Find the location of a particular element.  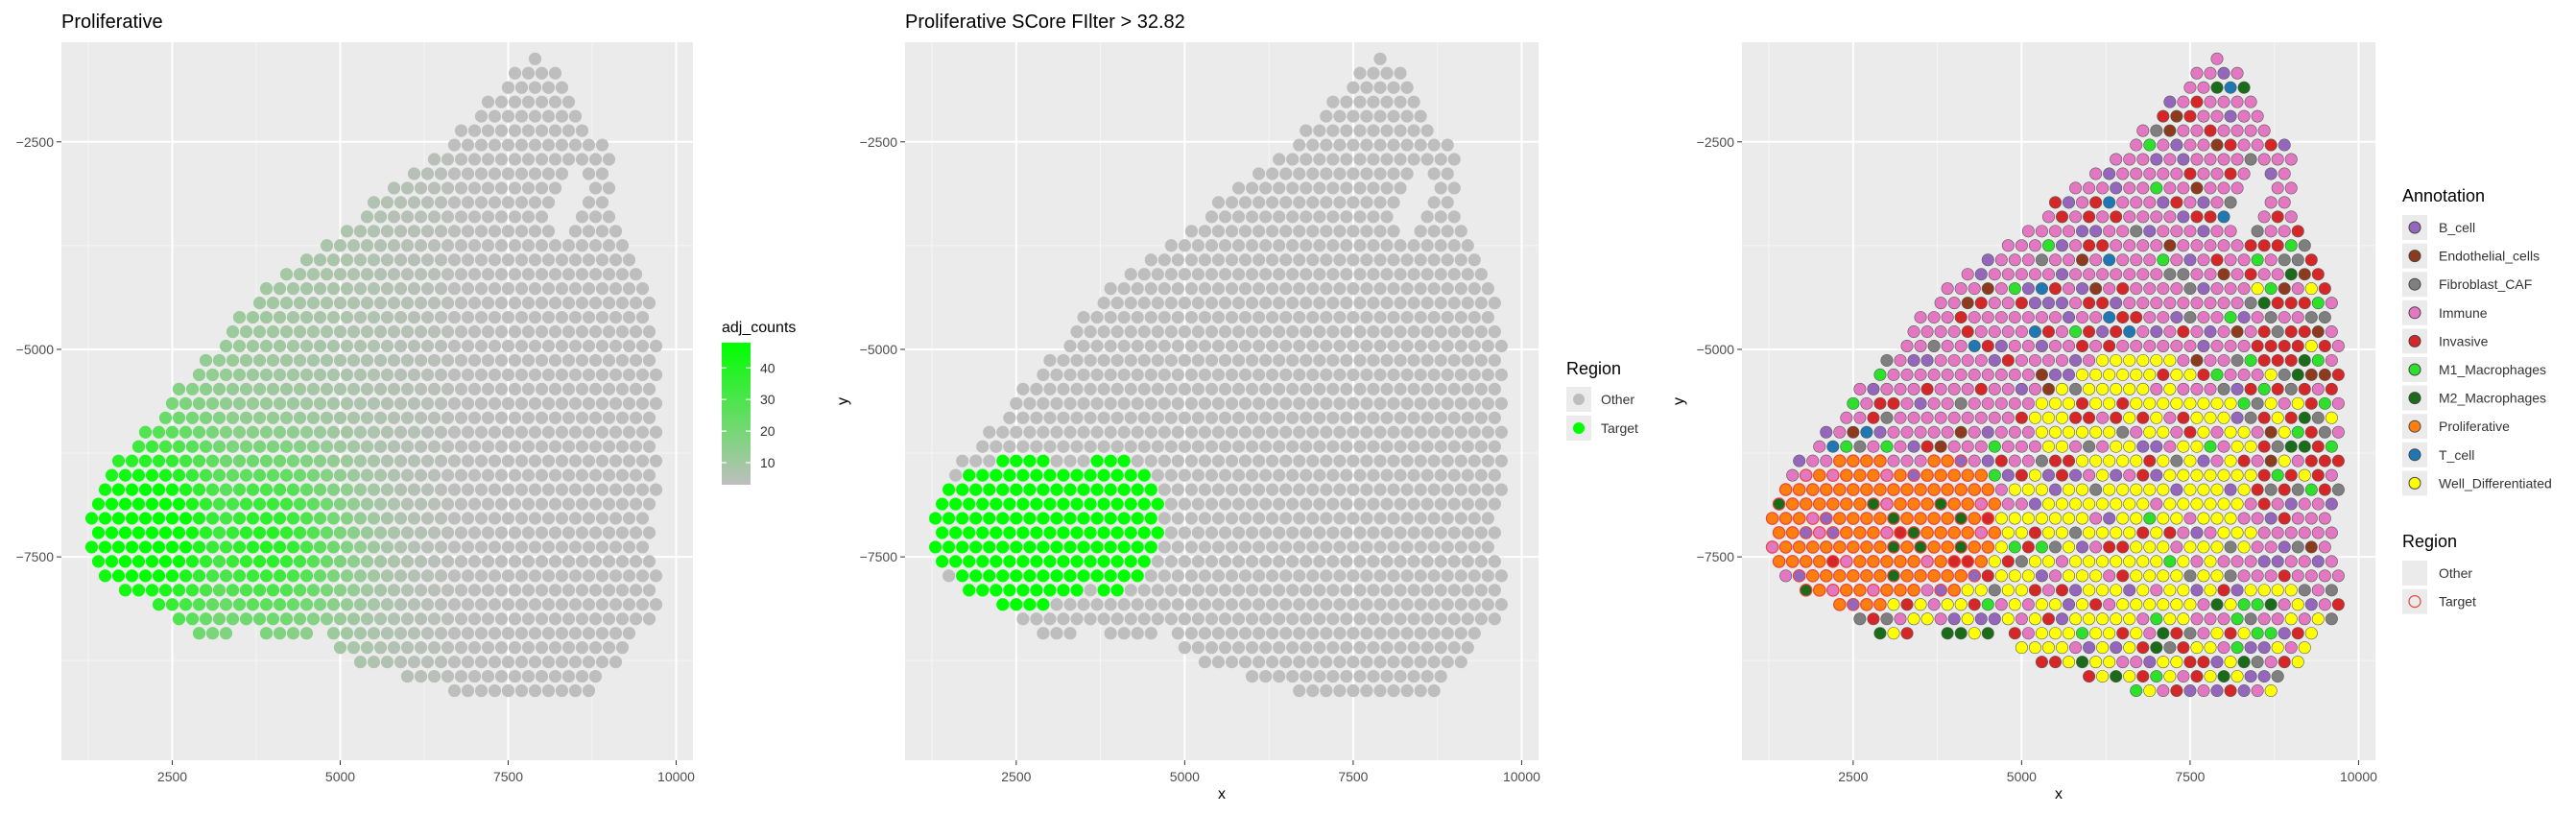

legend-key-endothelial_cells is located at coordinates (2415, 256).